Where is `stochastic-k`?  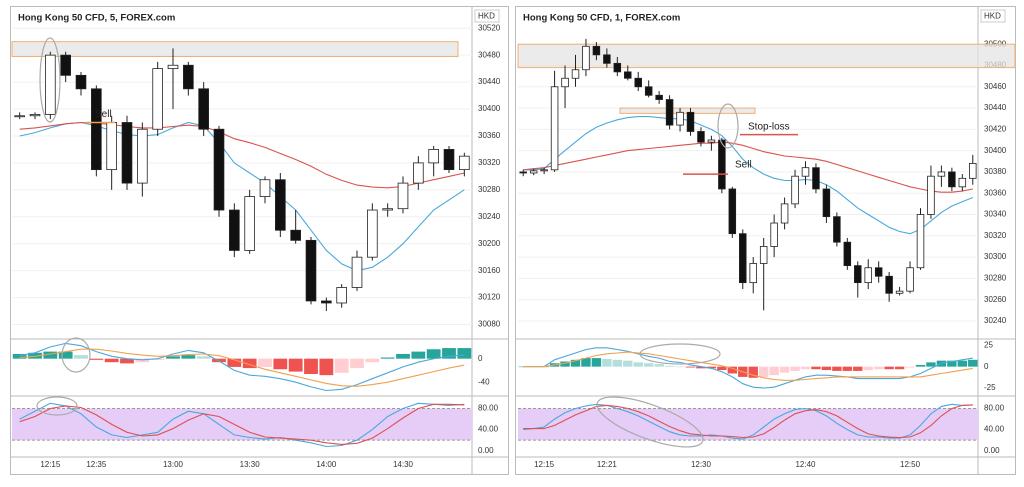 stochastic-k is located at coordinates (242, 425).